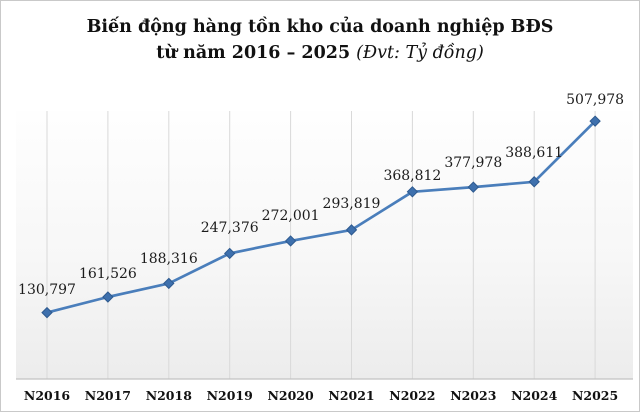 The height and width of the screenshot is (412, 640). Describe the element at coordinates (534, 152) in the screenshot. I see `data-label: 388,611` at that location.